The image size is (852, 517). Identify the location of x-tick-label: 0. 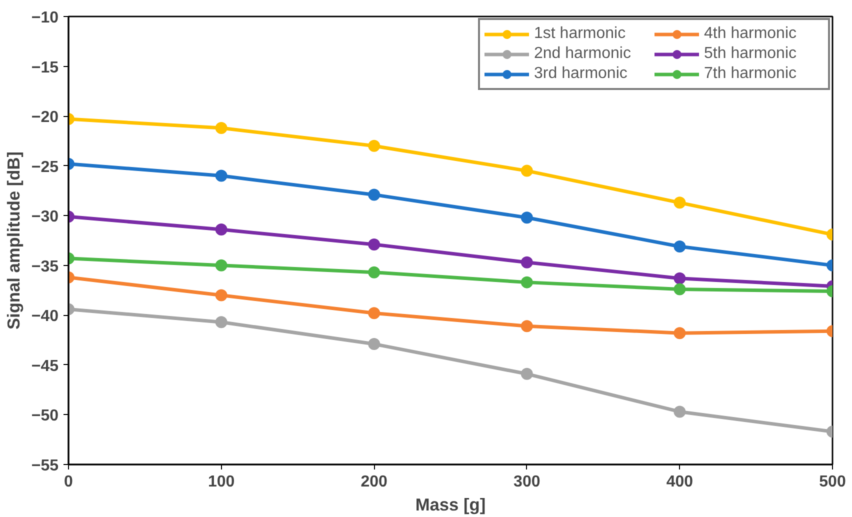
(69, 482).